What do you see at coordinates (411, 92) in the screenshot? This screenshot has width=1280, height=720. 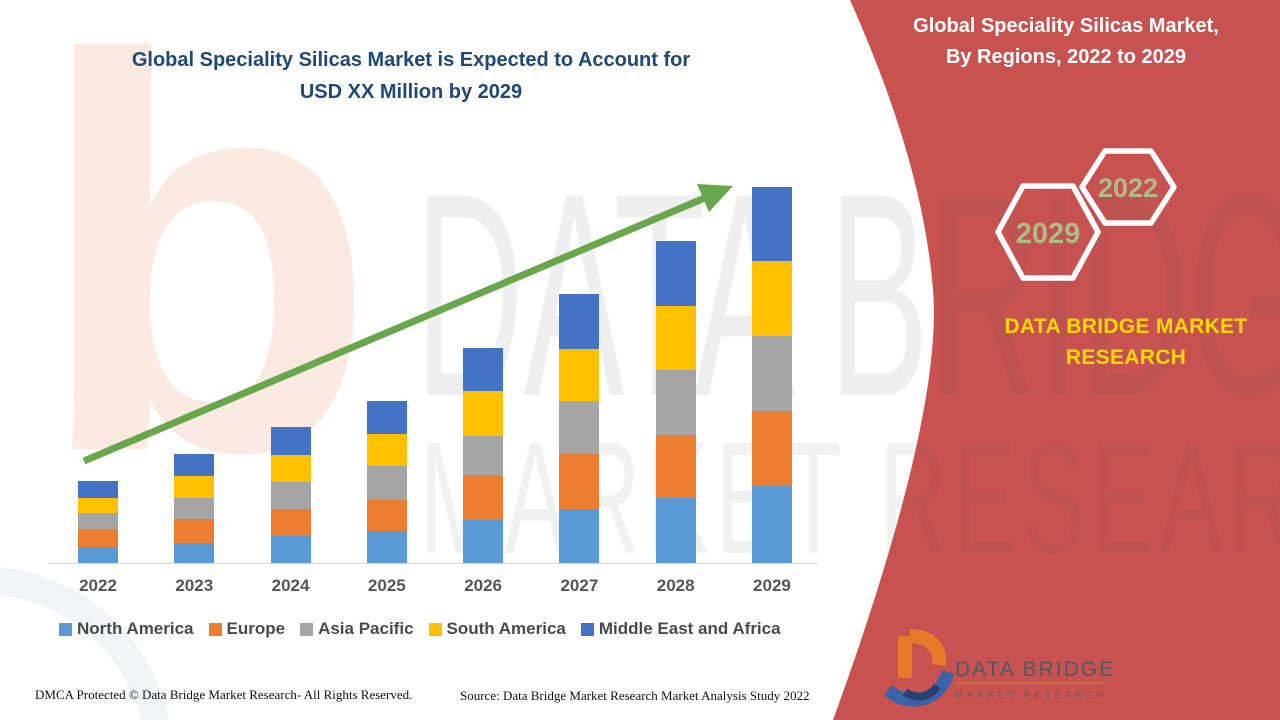 I see `chart-title-line2: USD XX Million by 2029` at bounding box center [411, 92].